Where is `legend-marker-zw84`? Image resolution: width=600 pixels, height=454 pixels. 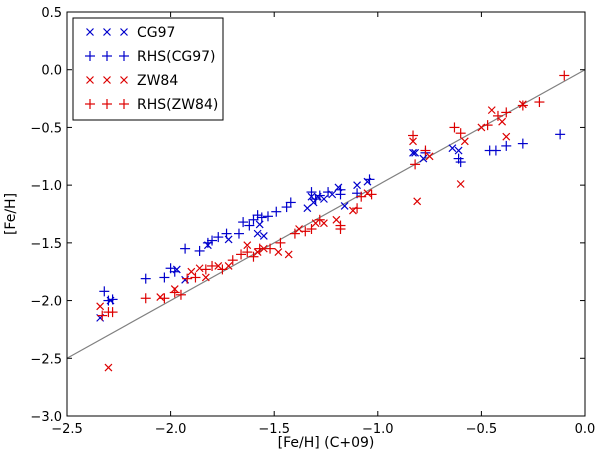
legend-marker-zw84 is located at coordinates (107, 80).